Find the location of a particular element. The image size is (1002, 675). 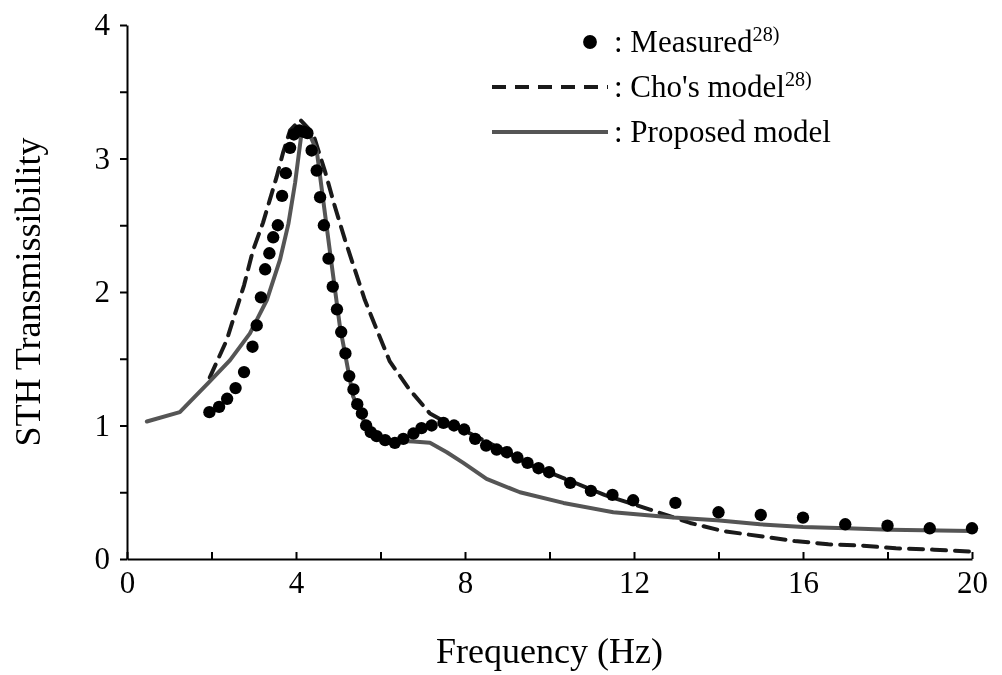

x-tick-label: 4 is located at coordinates (296, 583).